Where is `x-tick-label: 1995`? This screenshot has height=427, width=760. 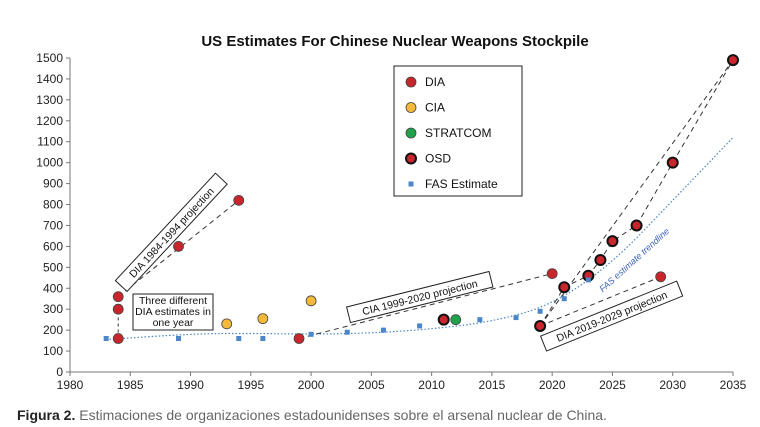
x-tick-label: 1995 is located at coordinates (250, 385).